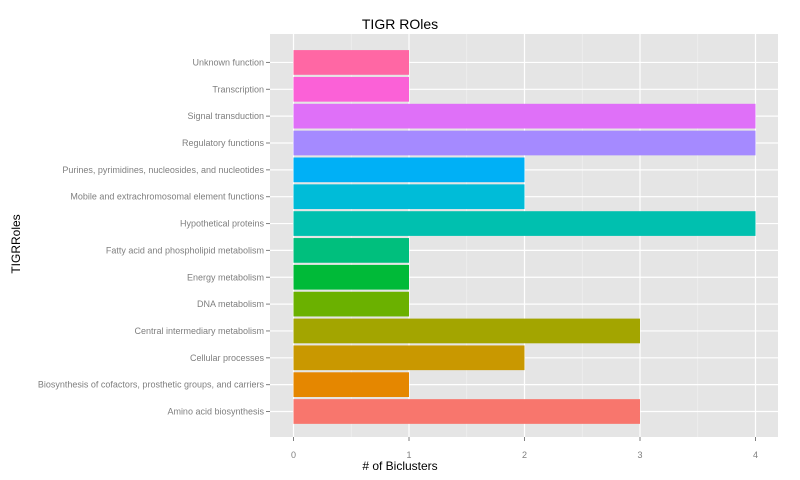 This screenshot has height=480, width=800. I want to click on x-tick-label: 2, so click(524, 455).